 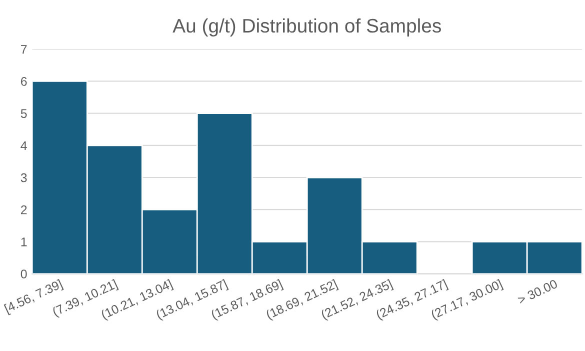 I want to click on y-tick-label: 7, so click(x=24, y=49).